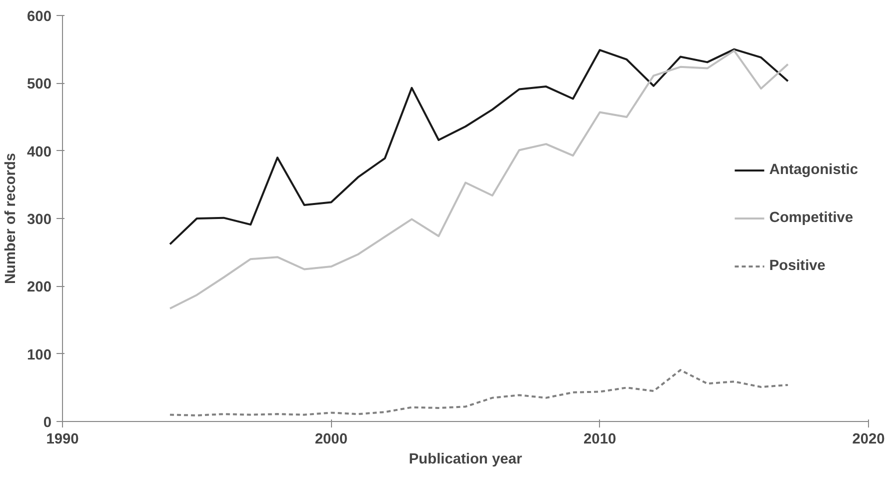 The height and width of the screenshot is (481, 893). What do you see at coordinates (478, 392) in the screenshot?
I see `line-series` at bounding box center [478, 392].